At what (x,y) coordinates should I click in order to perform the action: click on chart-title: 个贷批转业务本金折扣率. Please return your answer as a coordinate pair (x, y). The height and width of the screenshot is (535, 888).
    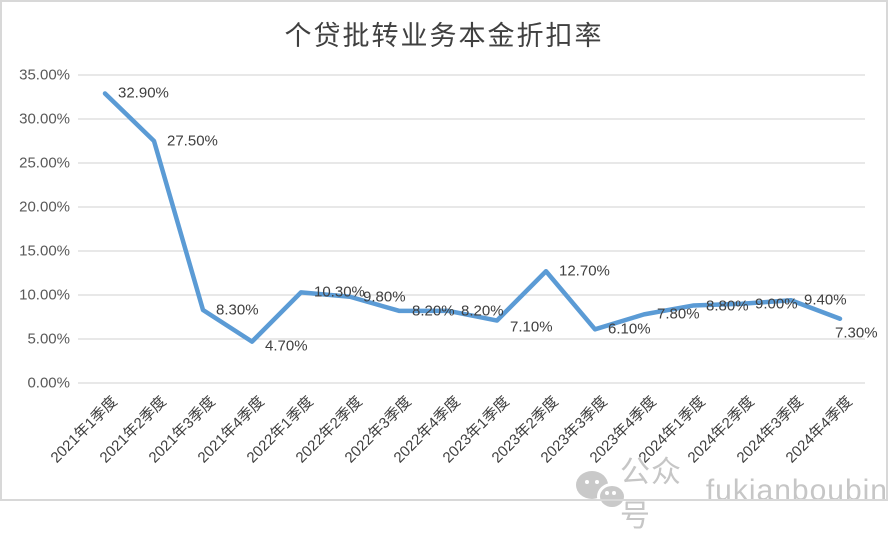
    Looking at the image, I should click on (444, 36).